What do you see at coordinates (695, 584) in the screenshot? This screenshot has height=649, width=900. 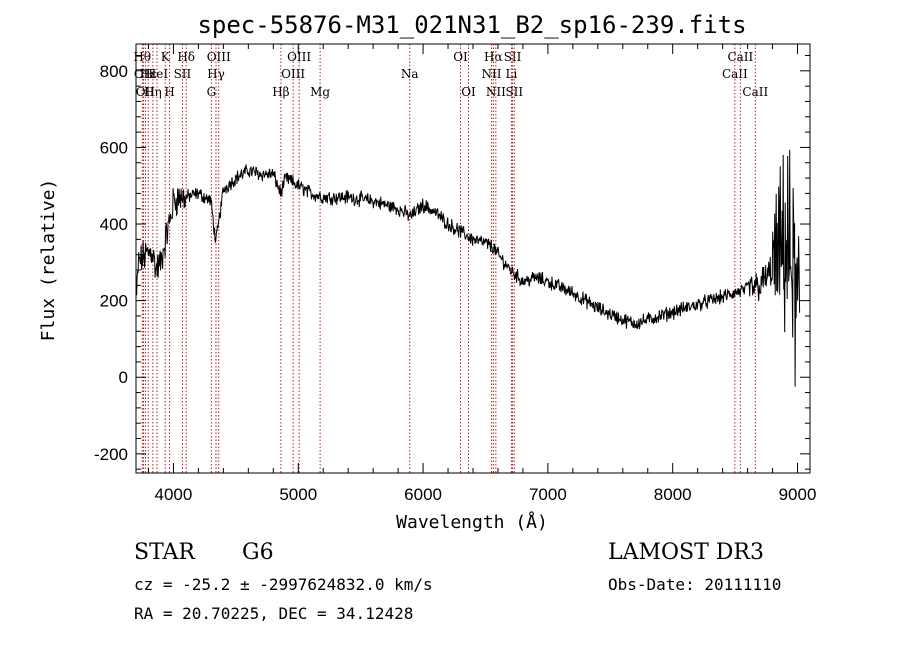 I see `observation-date: Obs-Date: 20111110` at bounding box center [695, 584].